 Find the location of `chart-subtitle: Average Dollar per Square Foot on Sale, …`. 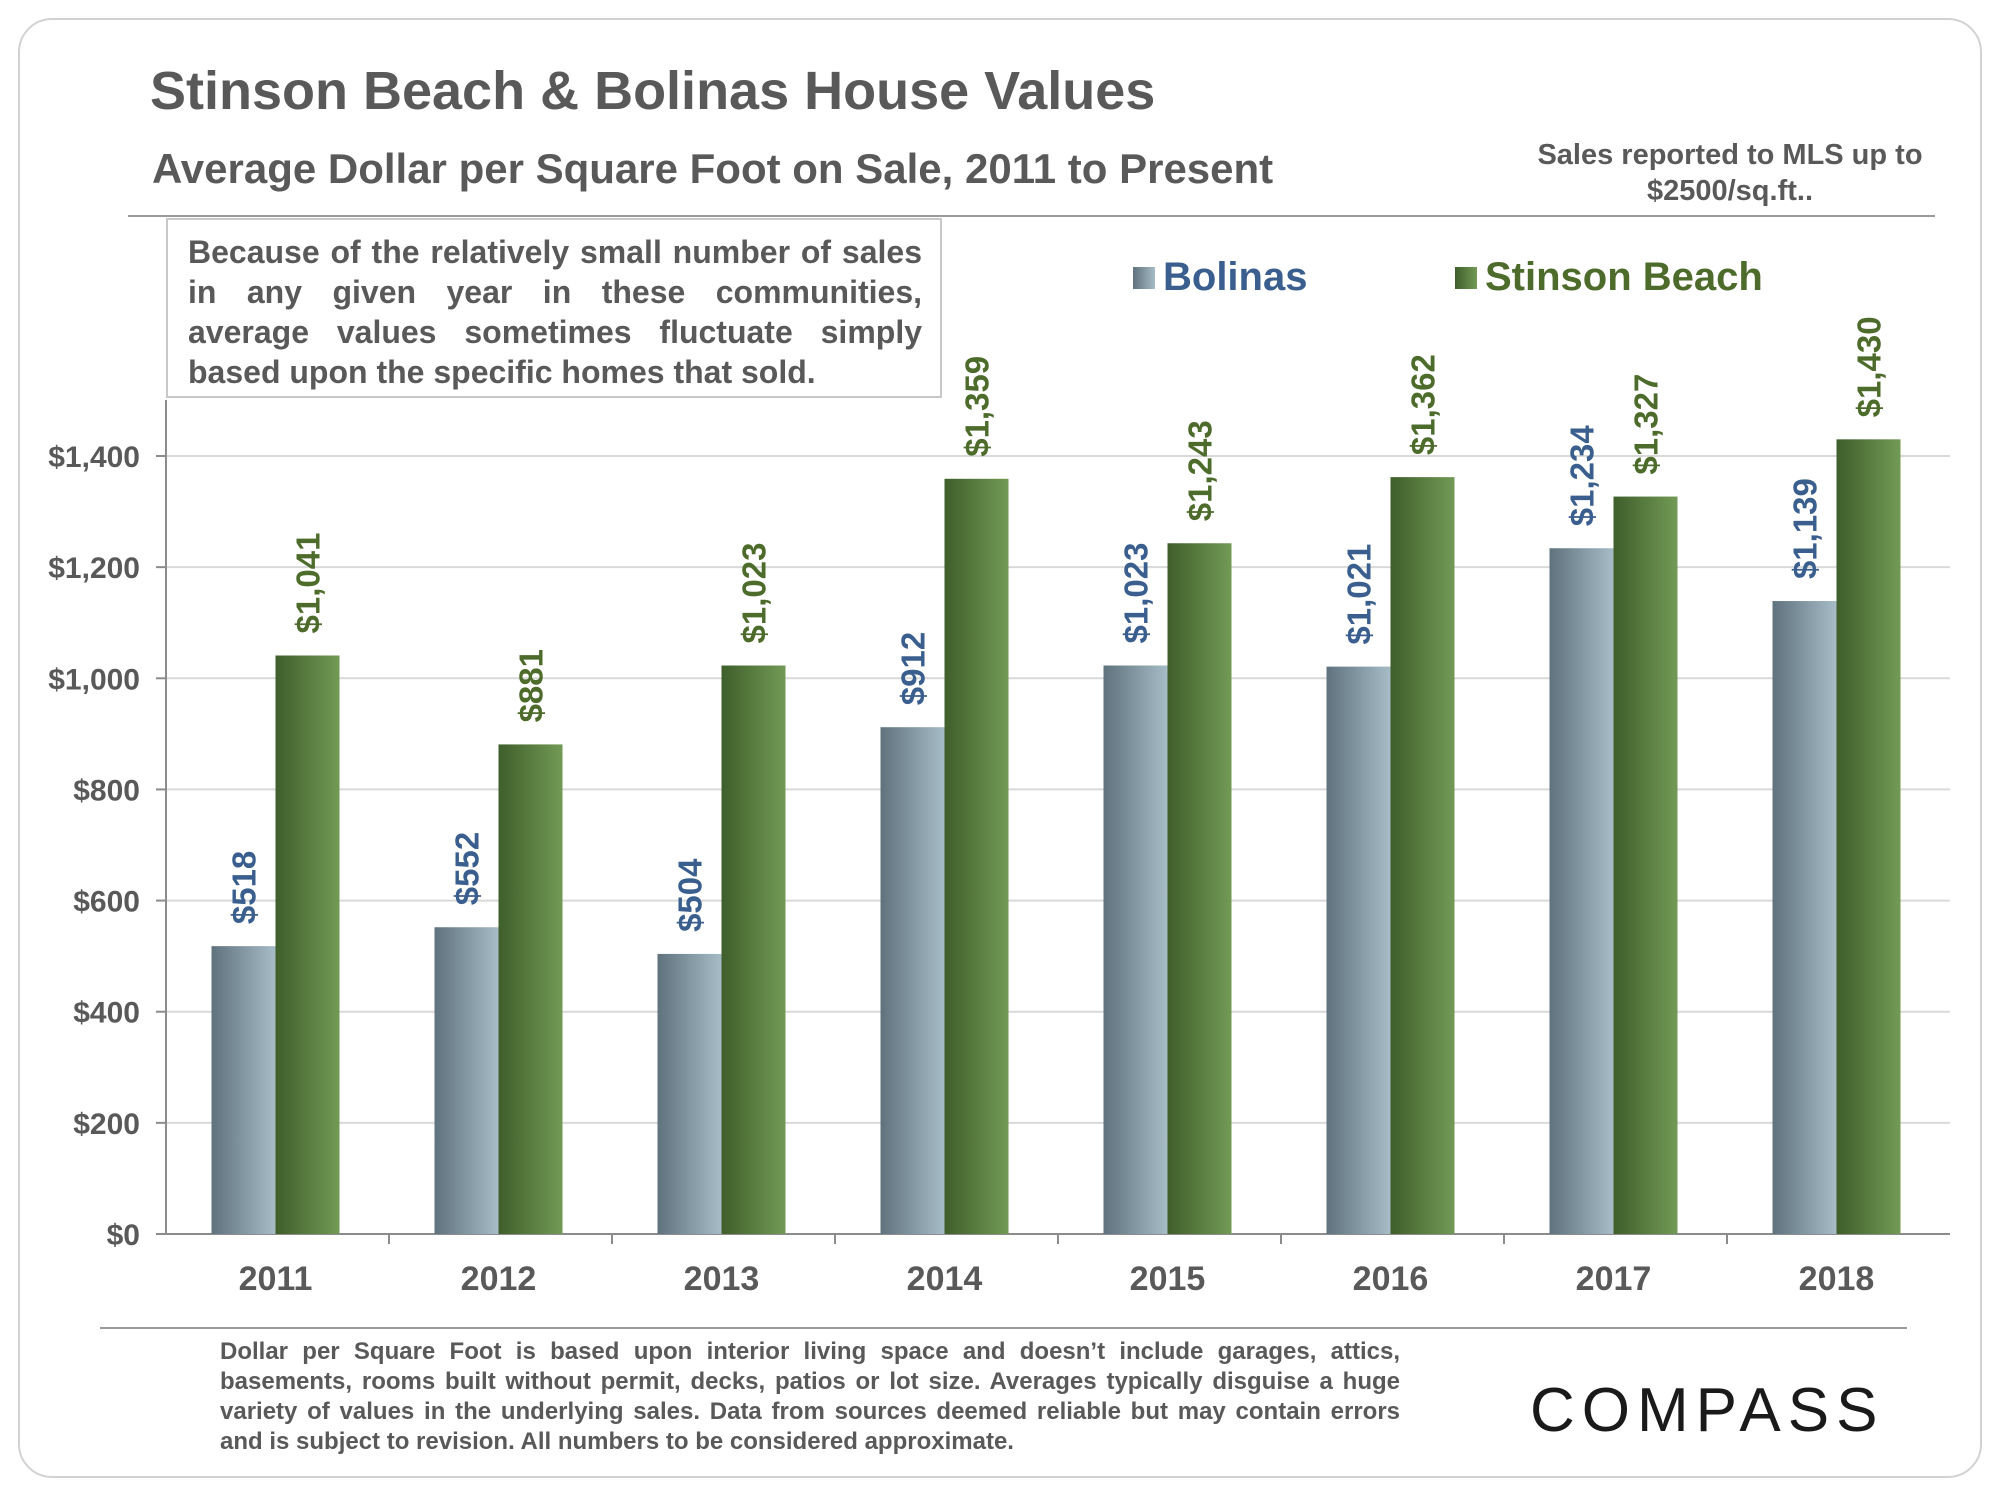

chart-subtitle: Average Dollar per Square Foot on Sale, … is located at coordinates (713, 168).